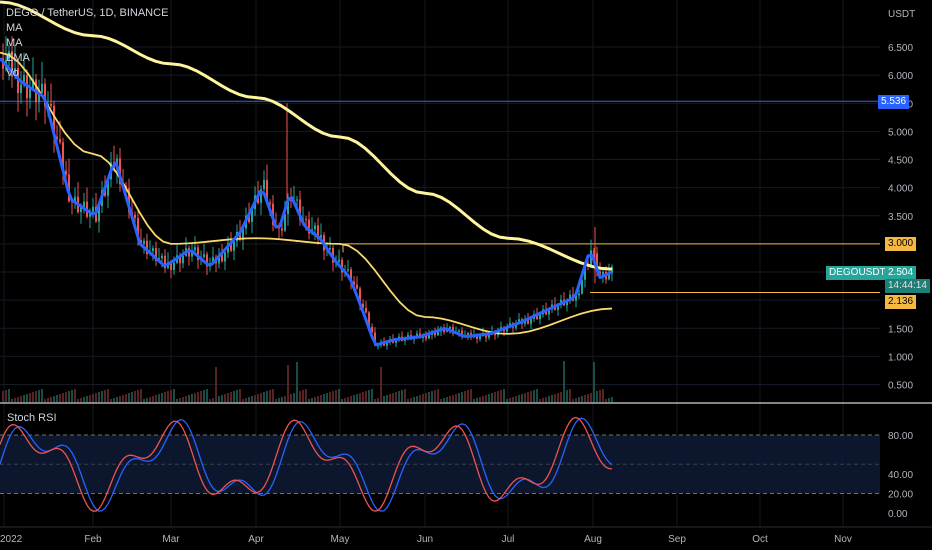 The image size is (932, 550). What do you see at coordinates (900, 436) in the screenshot?
I see `stoch-rsi-tick-label: 80.00` at bounding box center [900, 436].